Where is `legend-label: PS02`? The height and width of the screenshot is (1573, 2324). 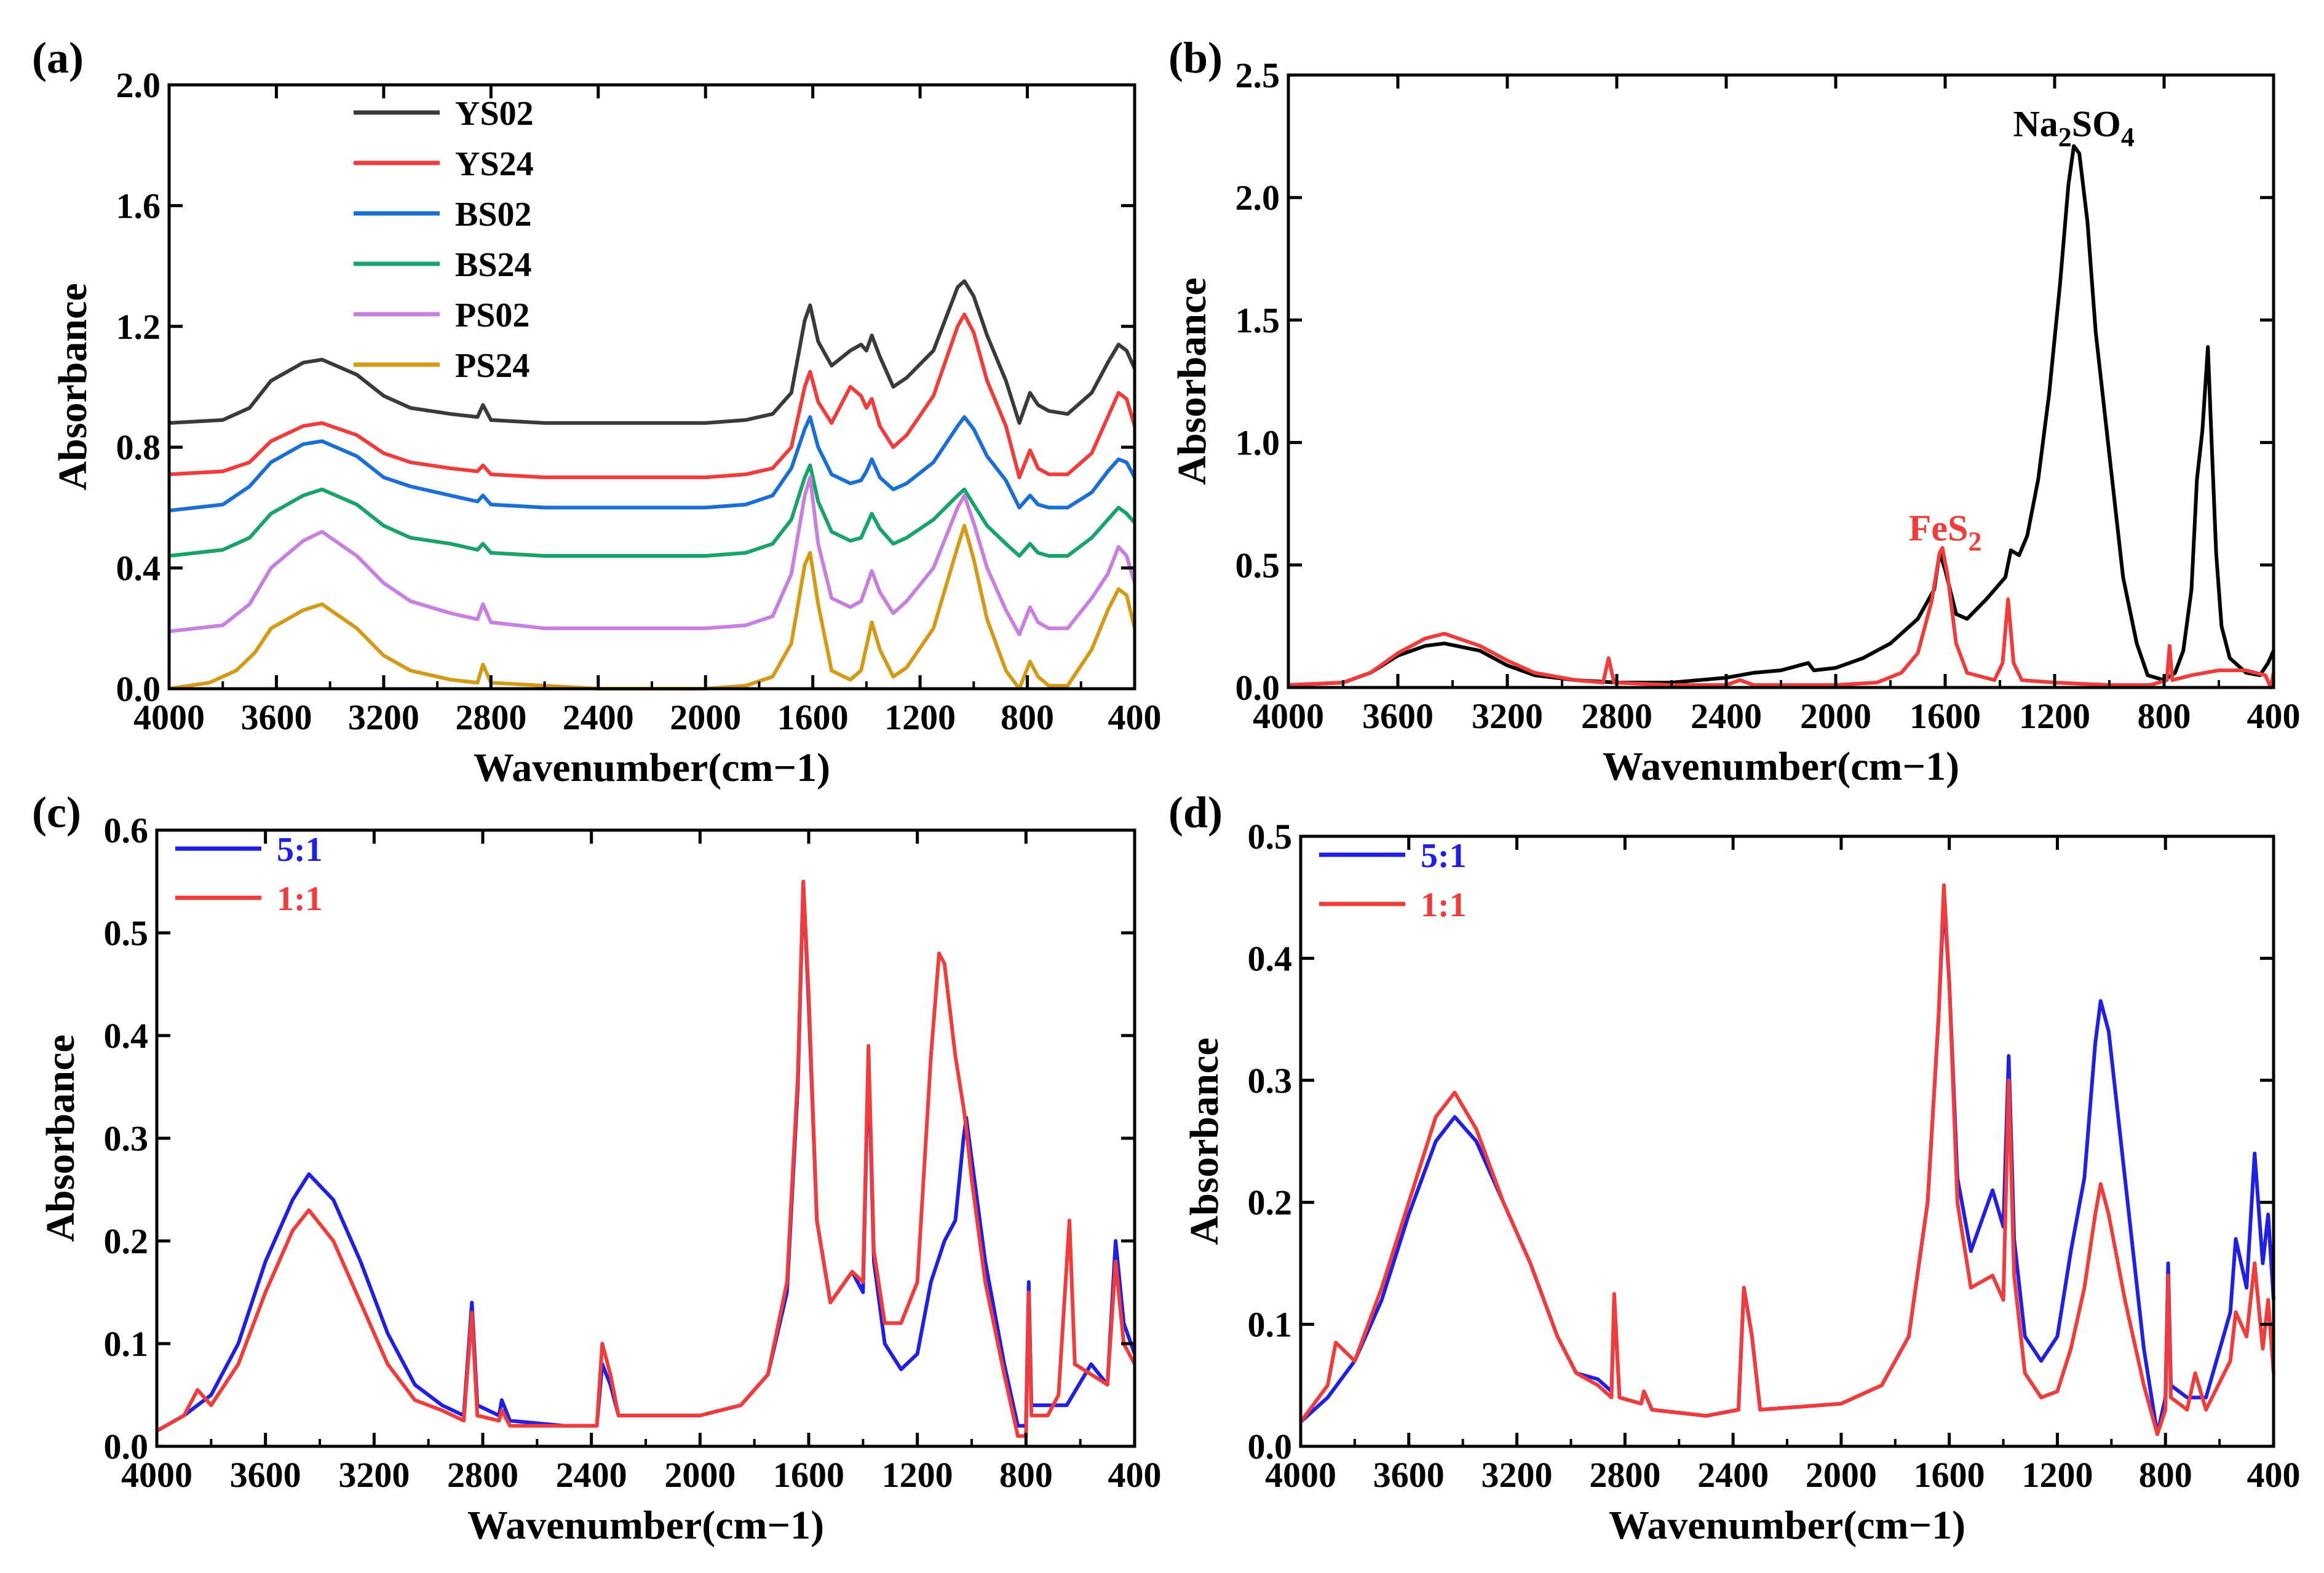
legend-label: PS02 is located at coordinates (492, 315).